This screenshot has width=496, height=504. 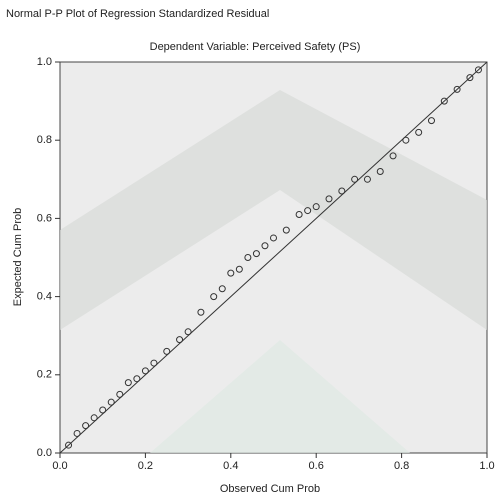 What do you see at coordinates (486, 466) in the screenshot?
I see `x-tick-label: 1.0` at bounding box center [486, 466].